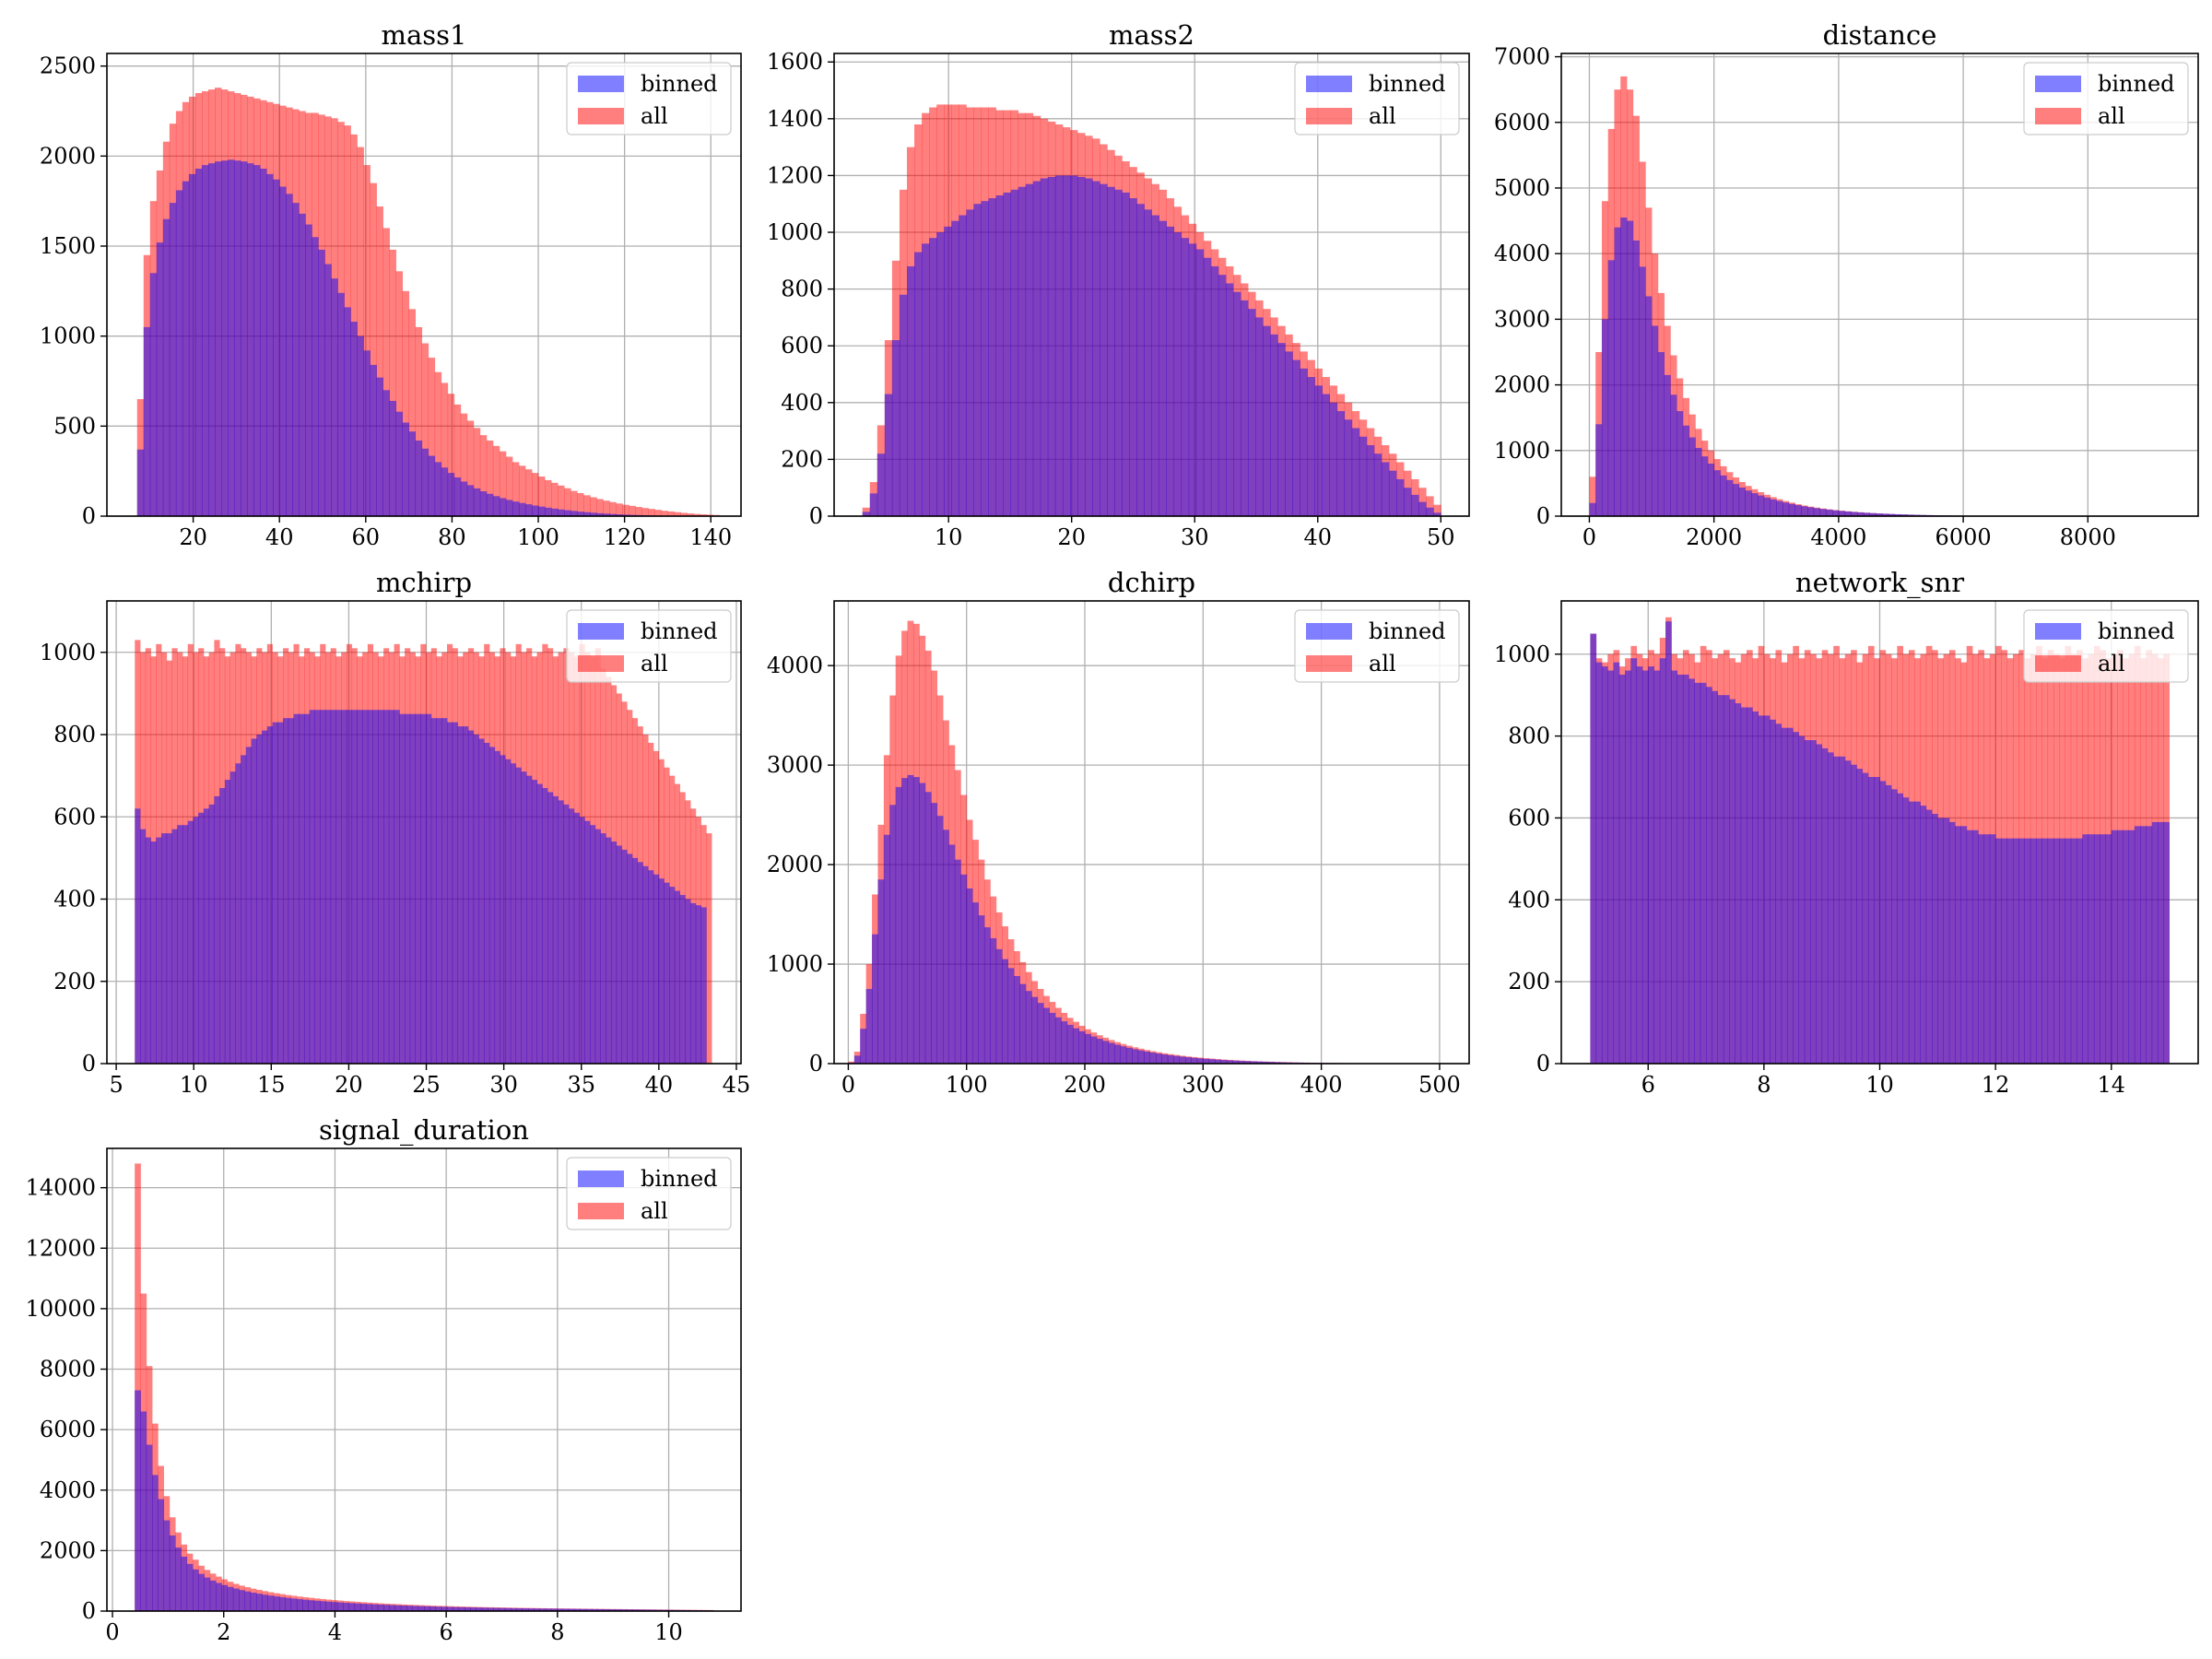 The height and width of the screenshot is (1659, 2212). Describe the element at coordinates (1329, 631) in the screenshot. I see `legend-swatch-binned` at that location.